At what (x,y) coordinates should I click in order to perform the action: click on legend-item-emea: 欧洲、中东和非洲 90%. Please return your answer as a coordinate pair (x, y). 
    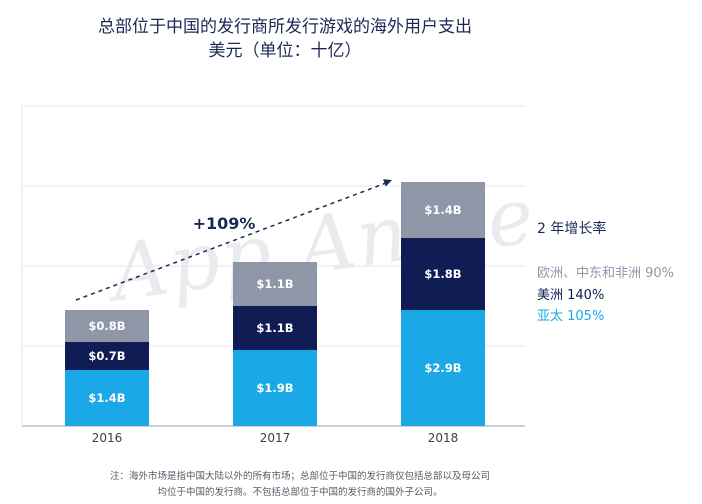
    Looking at the image, I should click on (606, 273).